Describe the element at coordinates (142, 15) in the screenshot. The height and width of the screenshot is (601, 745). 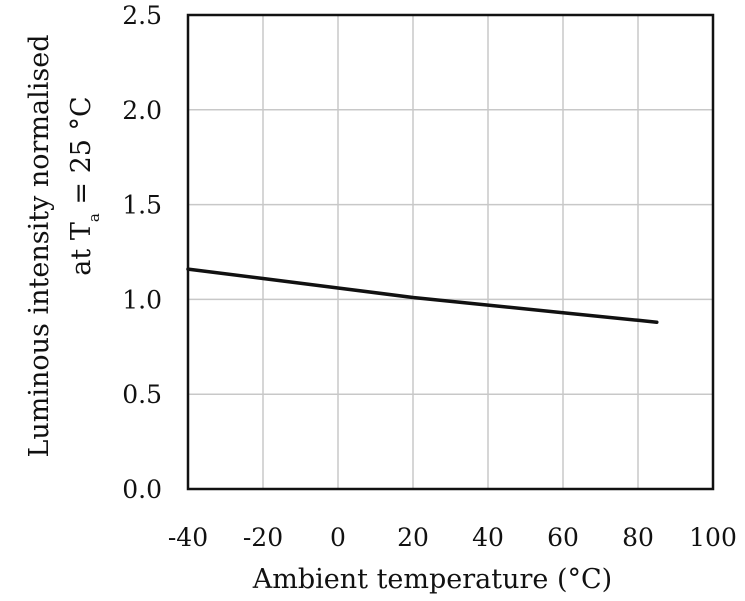
I see `y-tick-label: 2.5` at that location.